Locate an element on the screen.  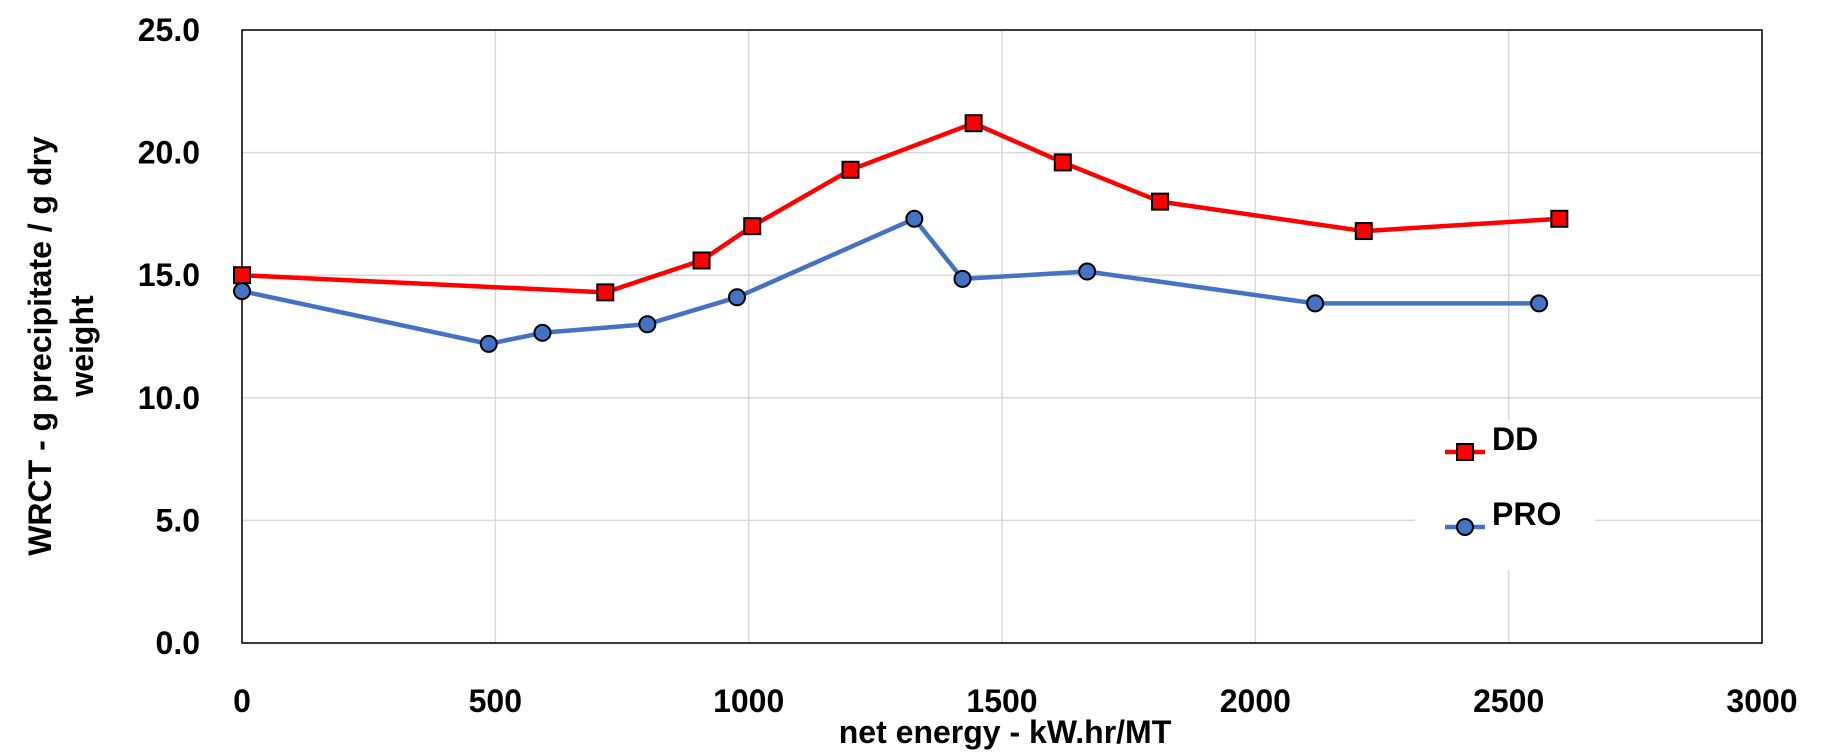
y-tick-label: 20.0 is located at coordinates (169, 153).